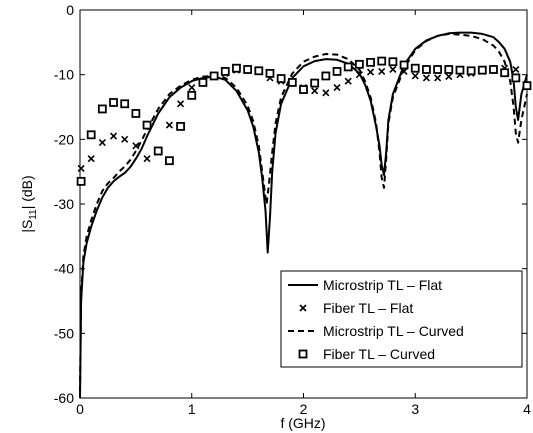 This screenshot has height=433, width=533. I want to click on y-axis-label-subscript: 11, so click(33, 214).